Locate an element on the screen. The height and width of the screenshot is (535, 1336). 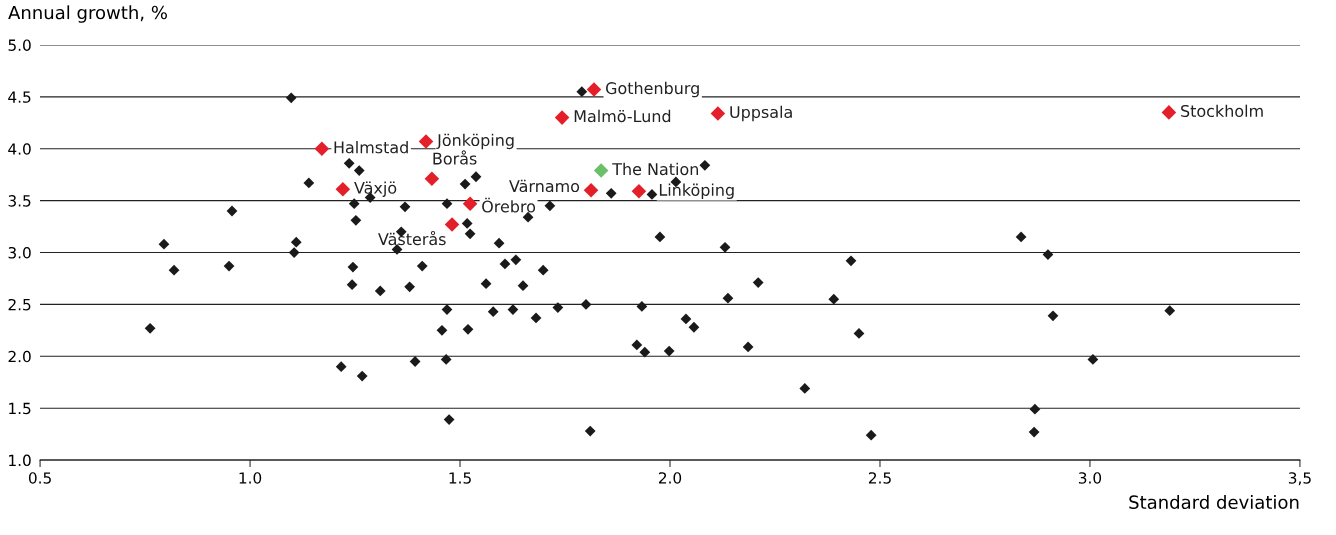
y-tick-label: 3.5 is located at coordinates (19, 201).